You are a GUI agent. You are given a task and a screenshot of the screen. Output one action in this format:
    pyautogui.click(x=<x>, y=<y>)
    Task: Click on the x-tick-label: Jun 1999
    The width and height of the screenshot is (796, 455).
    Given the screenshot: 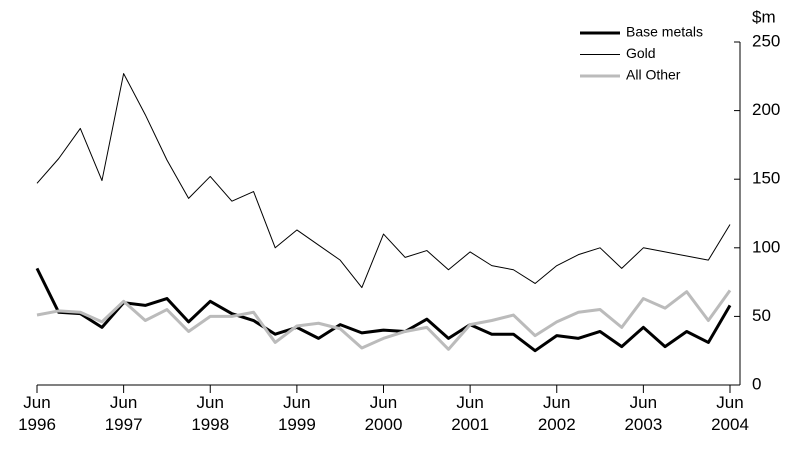 What is the action you would take?
    pyautogui.click(x=296, y=413)
    